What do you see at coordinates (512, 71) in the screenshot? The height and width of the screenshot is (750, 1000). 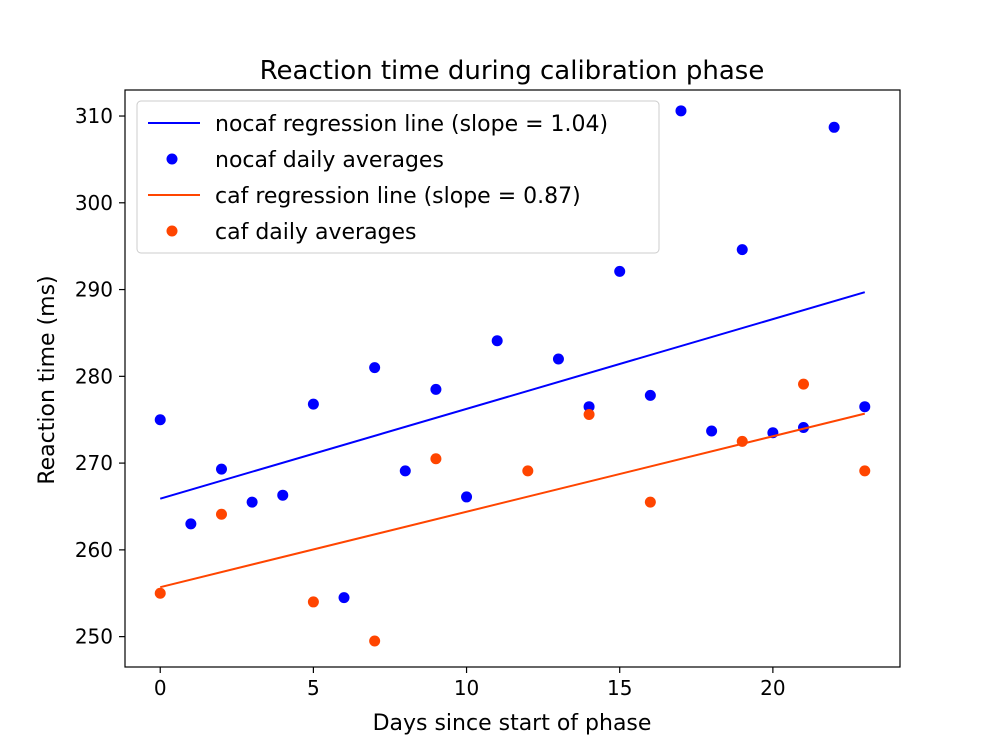 I see `chart-title: Reaction time during calibration phase` at bounding box center [512, 71].